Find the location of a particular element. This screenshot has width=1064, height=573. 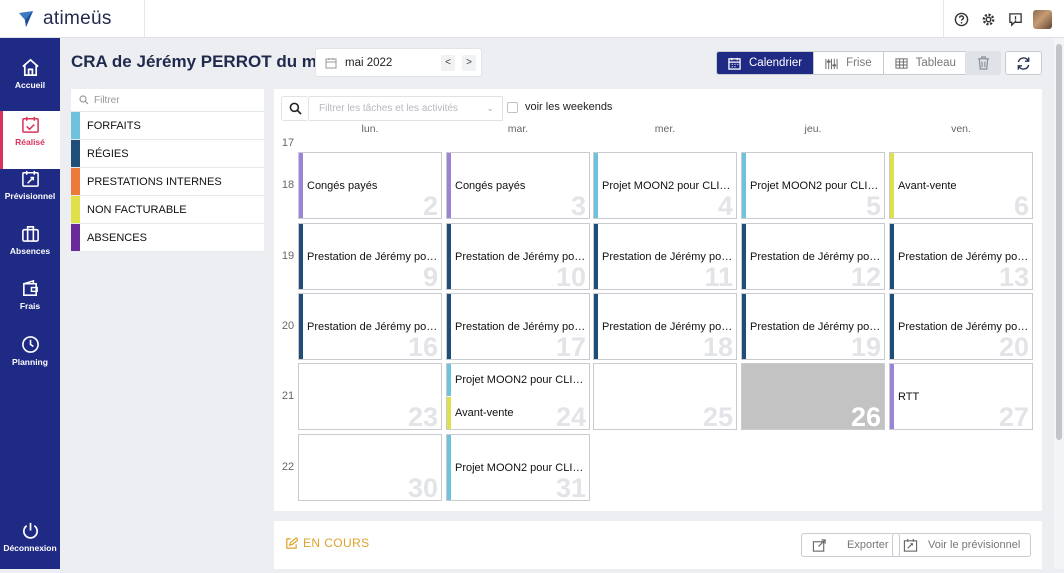

calendar-day-cell: Projet MOON2 pour CLIENT 31 is located at coordinates (518, 467).